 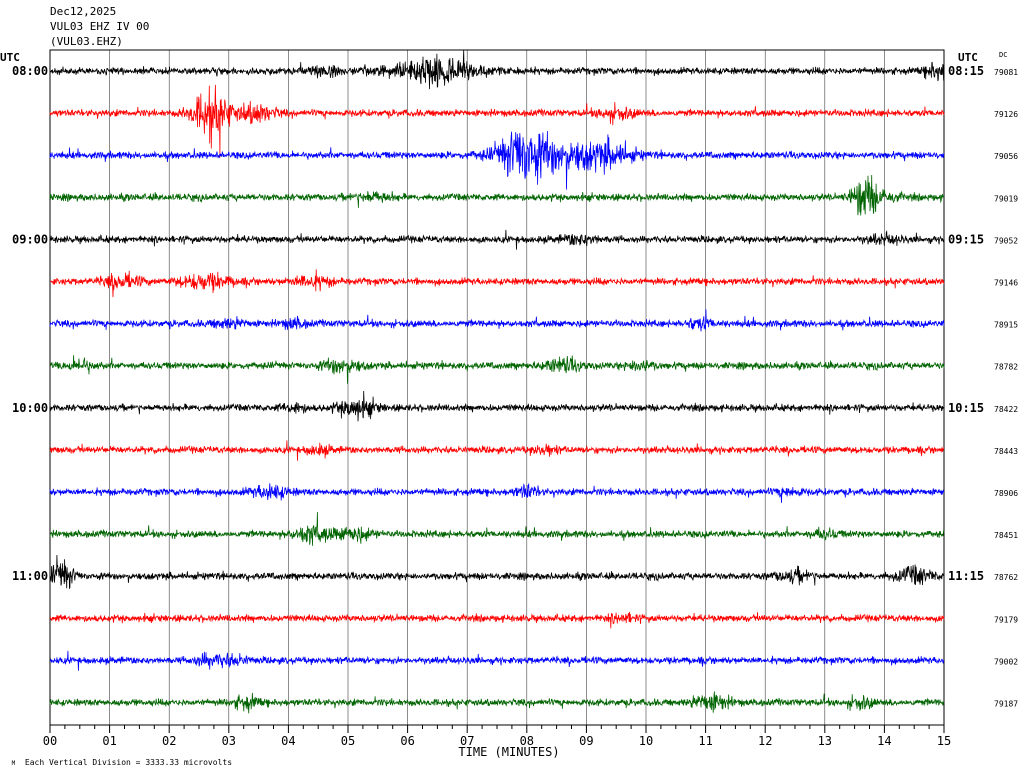 I want to click on x-tick-label: 09, so click(x=586, y=741).